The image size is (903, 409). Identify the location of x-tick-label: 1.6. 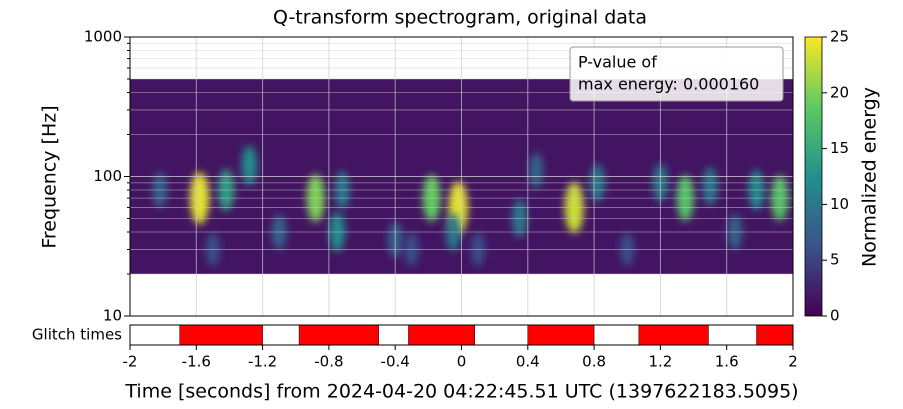
(727, 362).